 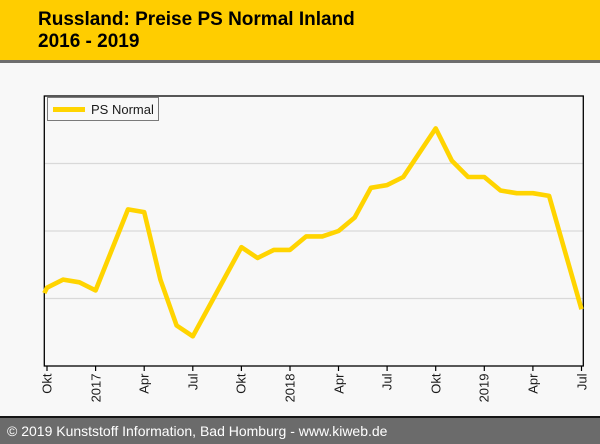 I want to click on chart-title-line1: Russland: Preise PS Normal Inland, so click(x=196, y=19).